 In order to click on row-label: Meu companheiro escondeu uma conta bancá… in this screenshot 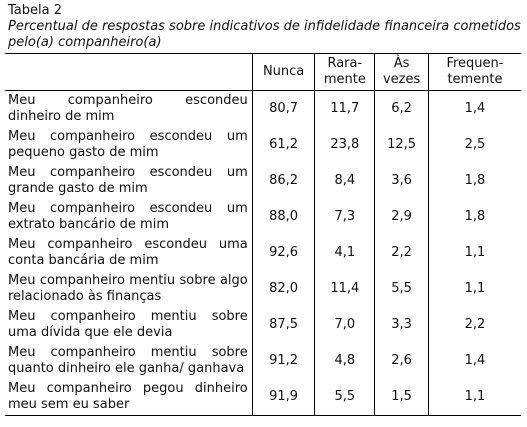, I will do `click(128, 252)`.